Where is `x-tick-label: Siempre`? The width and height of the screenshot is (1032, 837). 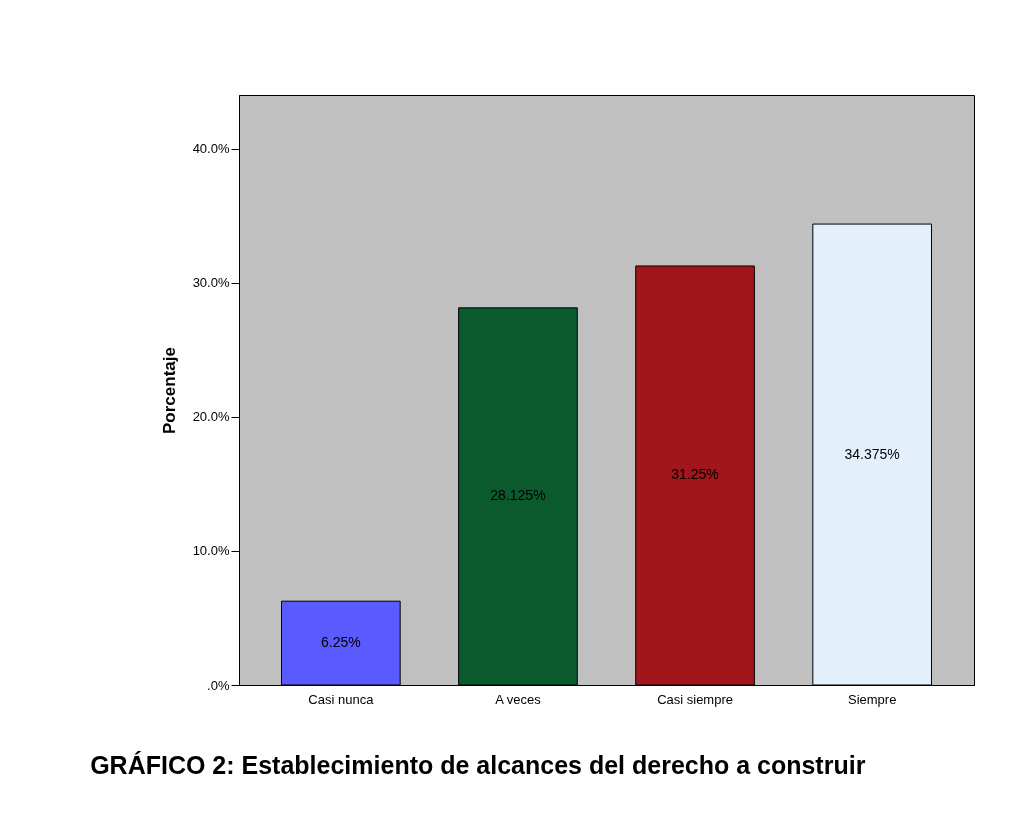 x-tick-label: Siempre is located at coordinates (872, 699).